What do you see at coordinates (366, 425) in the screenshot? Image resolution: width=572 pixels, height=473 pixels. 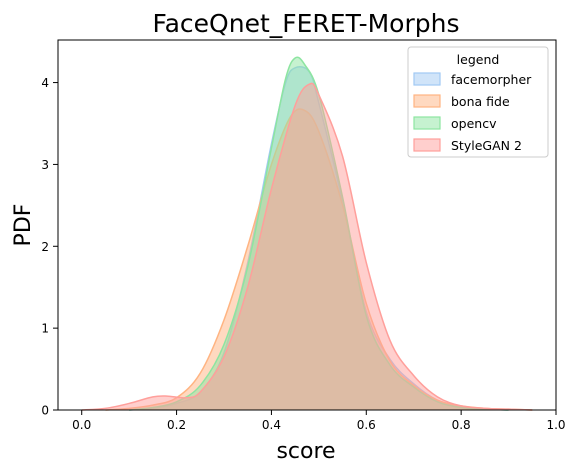 I see `x-tick-label: 0.6` at bounding box center [366, 425].